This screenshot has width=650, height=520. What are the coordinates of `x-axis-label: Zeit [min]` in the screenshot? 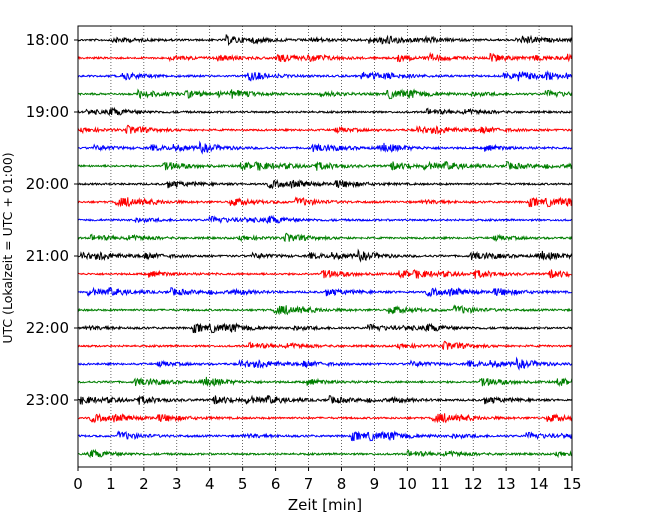 It's located at (325, 505).